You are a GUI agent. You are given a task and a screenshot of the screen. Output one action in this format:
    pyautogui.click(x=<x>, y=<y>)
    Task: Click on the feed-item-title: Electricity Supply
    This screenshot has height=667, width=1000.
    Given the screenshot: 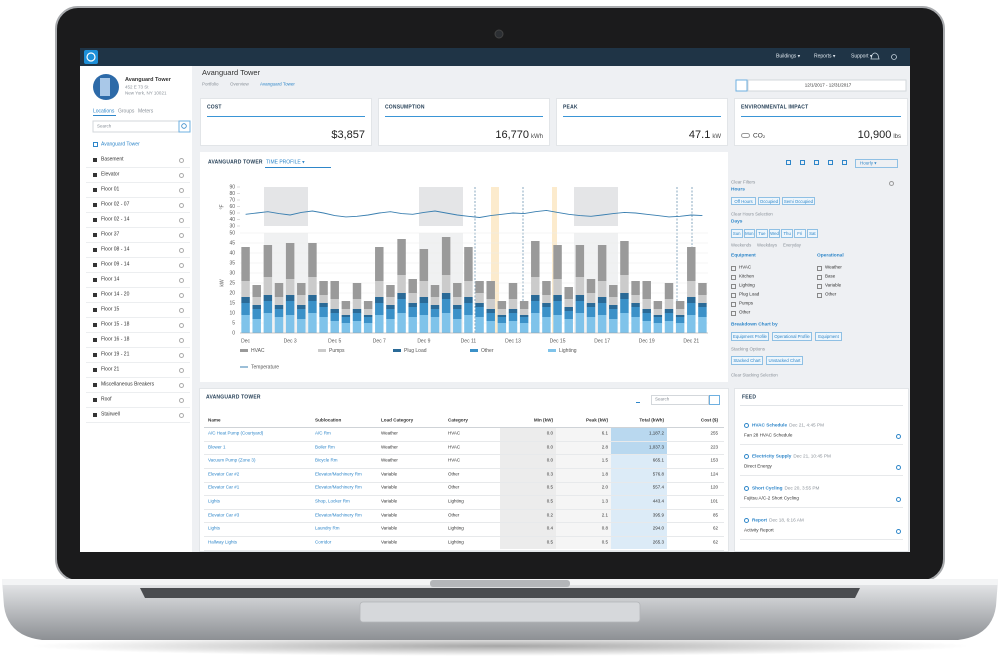 What is the action you would take?
    pyautogui.click(x=772, y=456)
    